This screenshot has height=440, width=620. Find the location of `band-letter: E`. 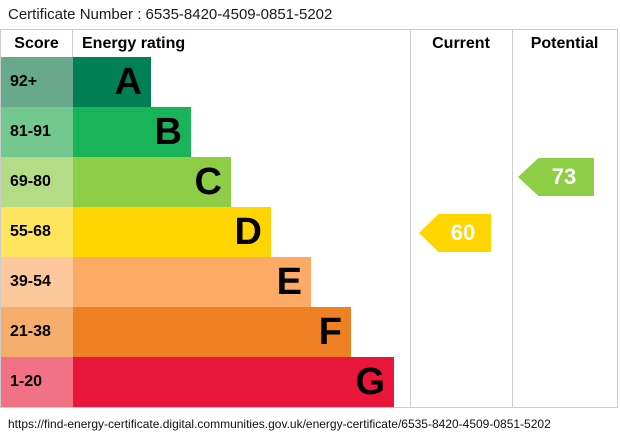

band-letter: E is located at coordinates (289, 282).